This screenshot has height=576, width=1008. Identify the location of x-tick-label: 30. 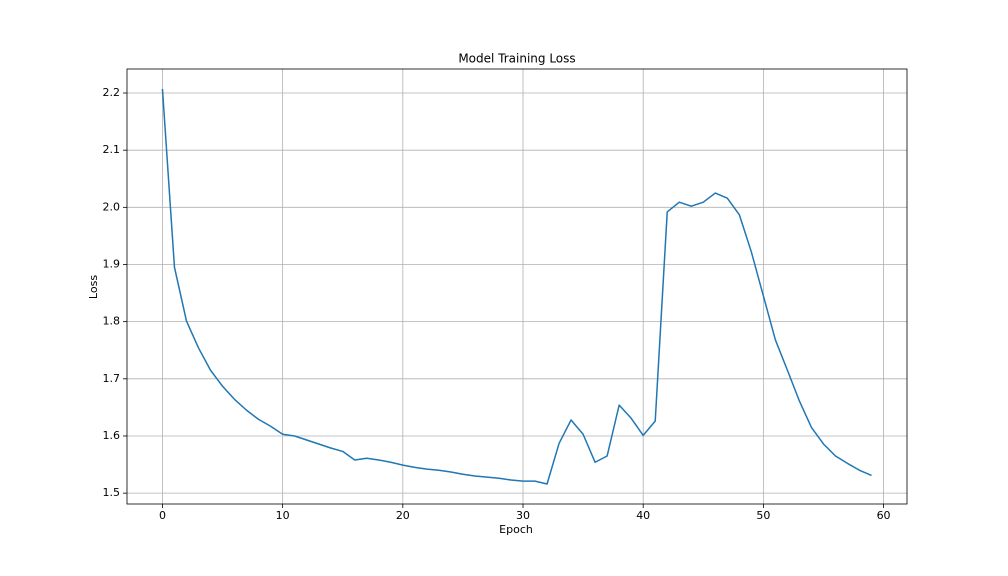
(523, 515).